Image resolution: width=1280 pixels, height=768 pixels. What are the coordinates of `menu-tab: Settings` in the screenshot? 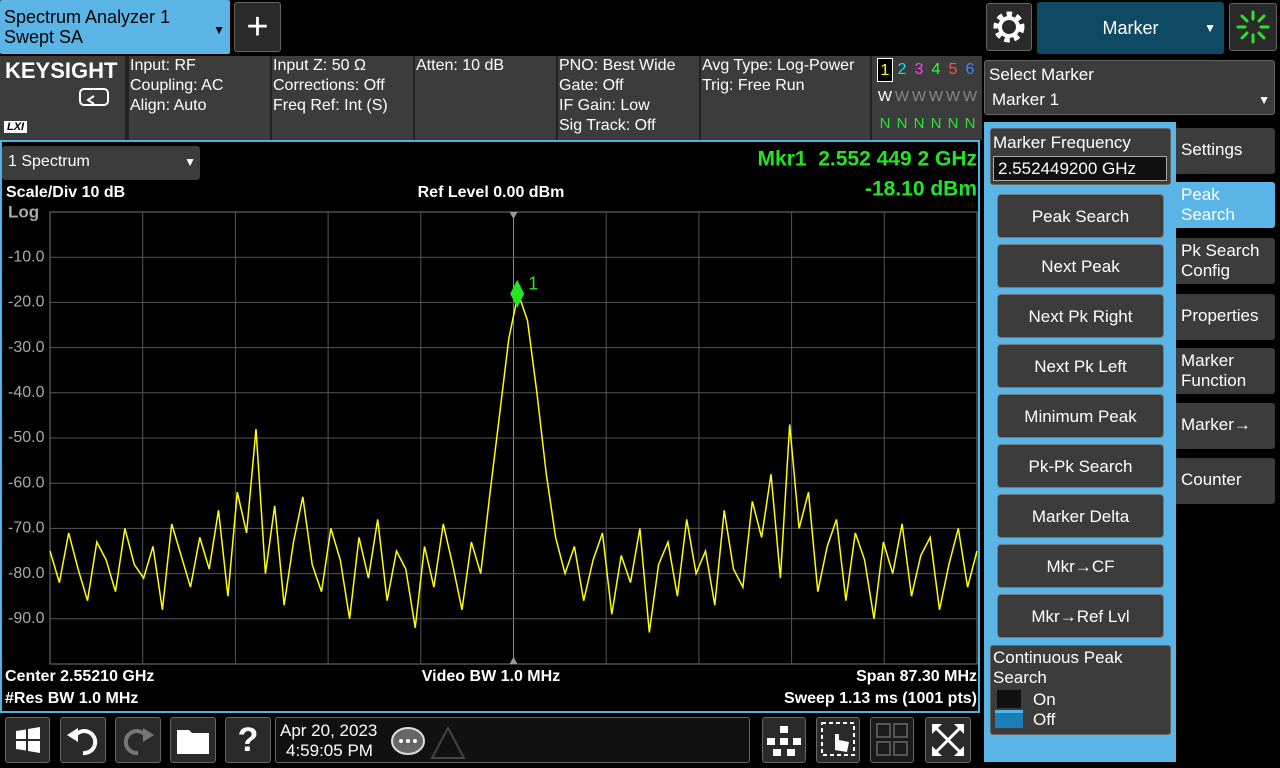 It's located at (1225, 151).